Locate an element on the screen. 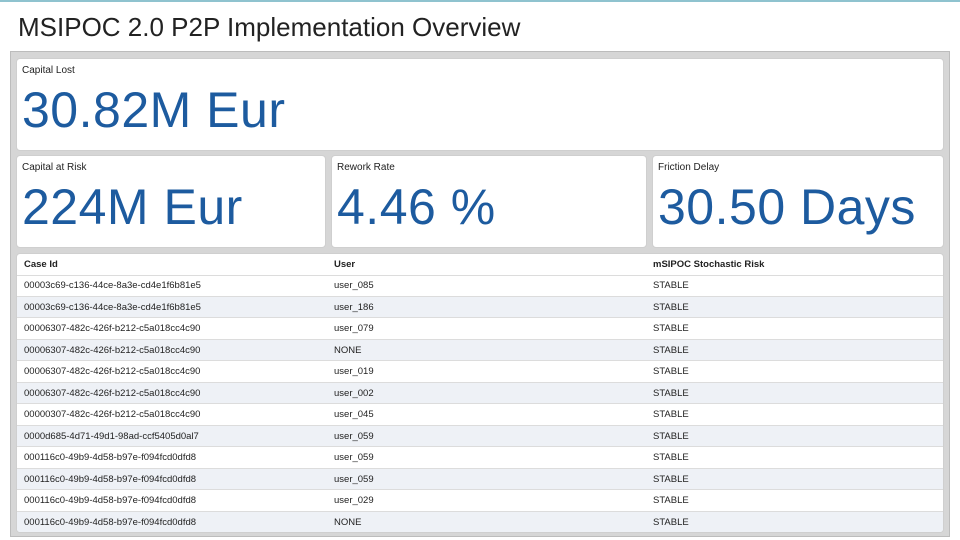 The image size is (960, 540). table-cell: 00000307-482c-426f-b212-c5a018cc4c90 is located at coordinates (112, 414).